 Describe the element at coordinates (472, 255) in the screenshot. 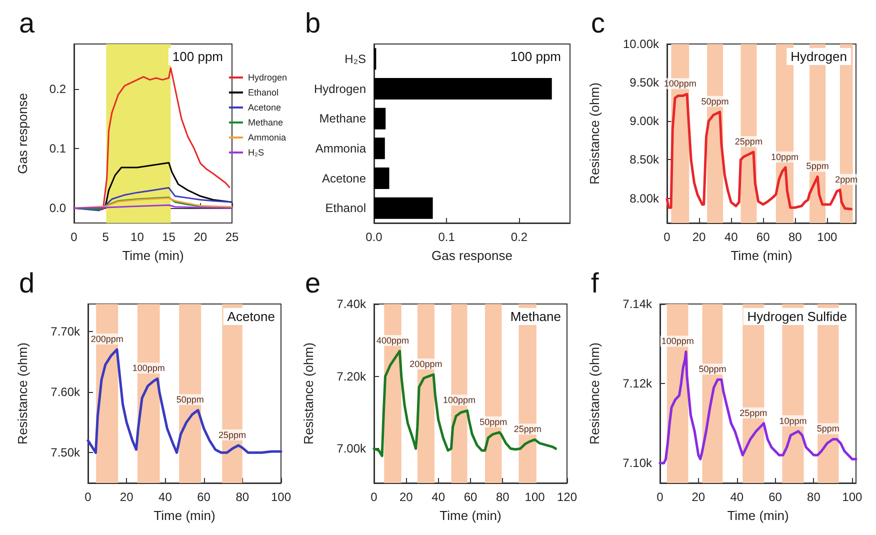

I see `x-axis-title: Gas response` at that location.